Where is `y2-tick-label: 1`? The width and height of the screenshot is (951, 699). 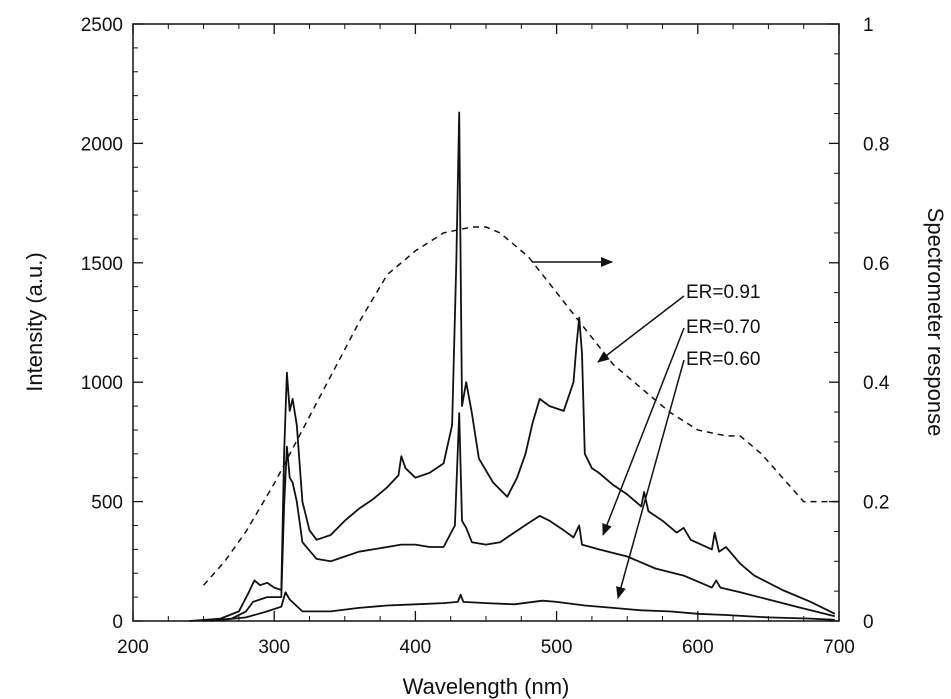
y2-tick-label: 1 is located at coordinates (868, 25).